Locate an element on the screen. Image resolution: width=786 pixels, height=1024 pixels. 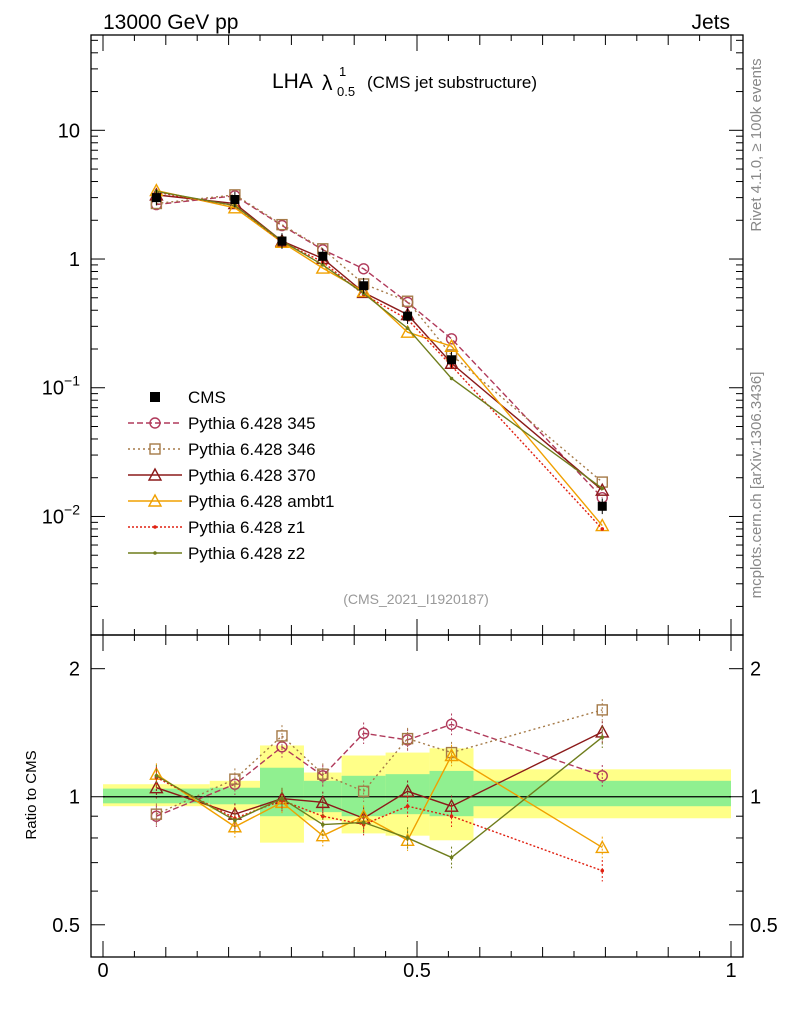
legend-entry-4: Pythia 6.428 z1 is located at coordinates (216, 527).